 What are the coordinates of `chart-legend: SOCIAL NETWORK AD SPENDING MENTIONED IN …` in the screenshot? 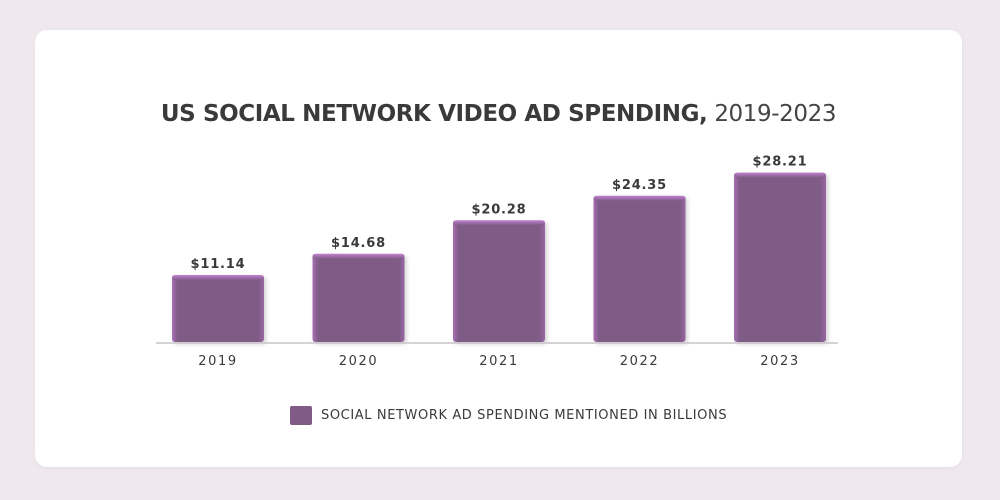 It's located at (508, 415).